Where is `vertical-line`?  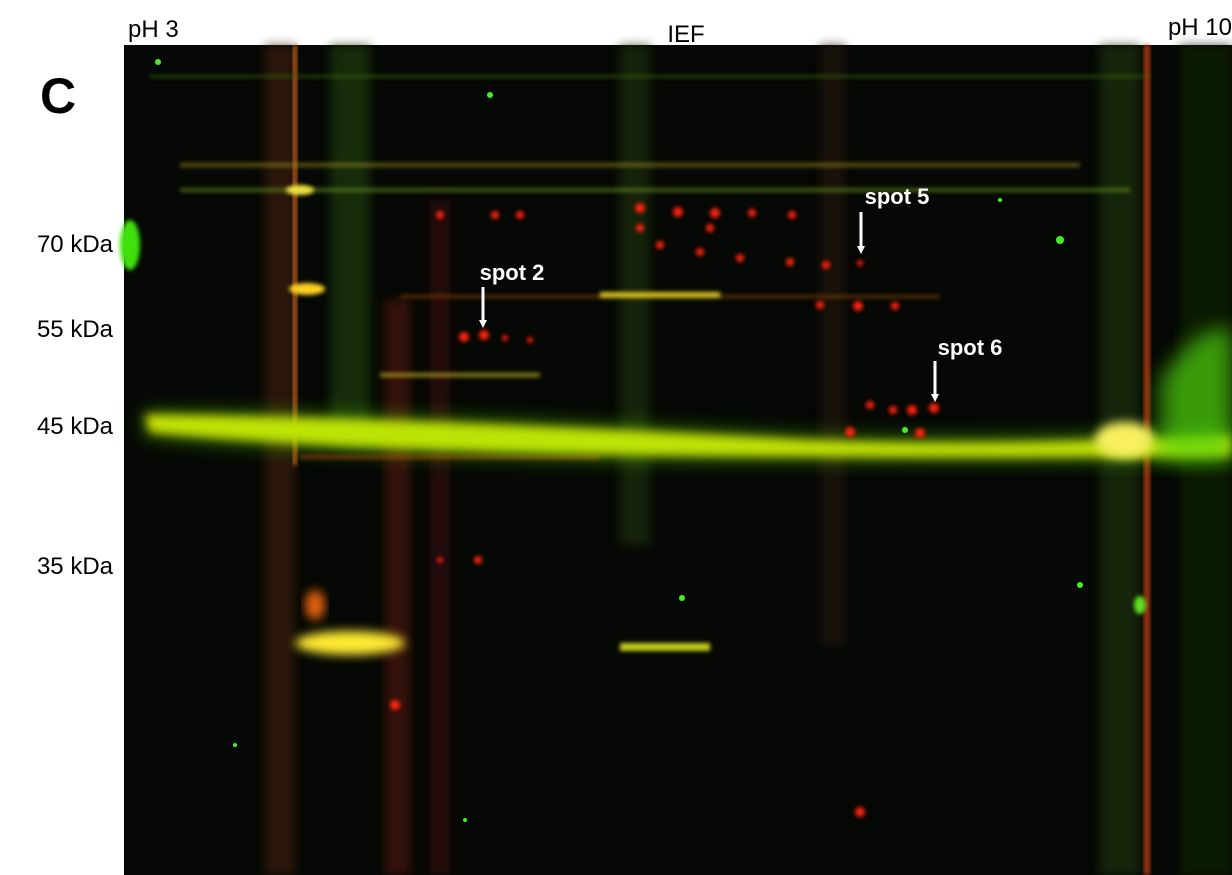
vertical-line is located at coordinates (295, 255).